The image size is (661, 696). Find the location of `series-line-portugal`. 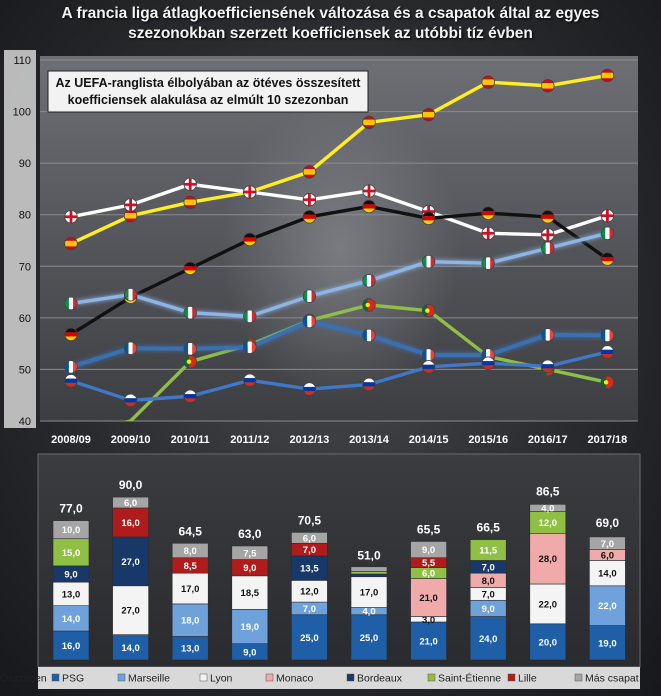

series-line-portugal is located at coordinates (366, 362).